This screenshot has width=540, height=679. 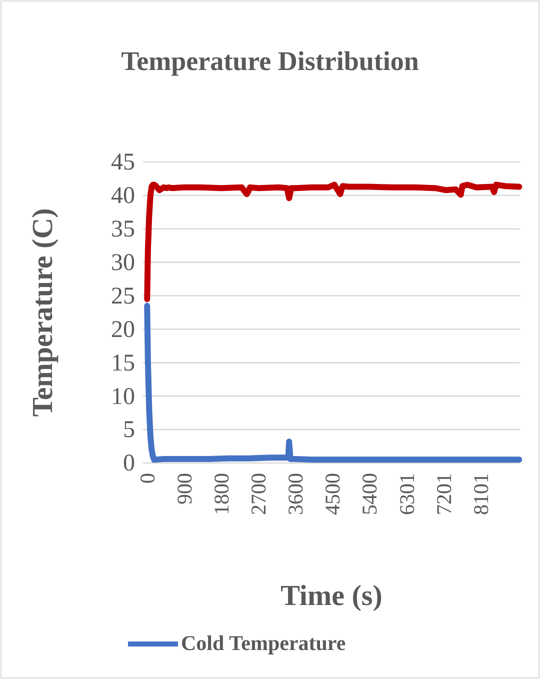 What do you see at coordinates (331, 596) in the screenshot?
I see `x-axis-title: Time (s)` at bounding box center [331, 596].